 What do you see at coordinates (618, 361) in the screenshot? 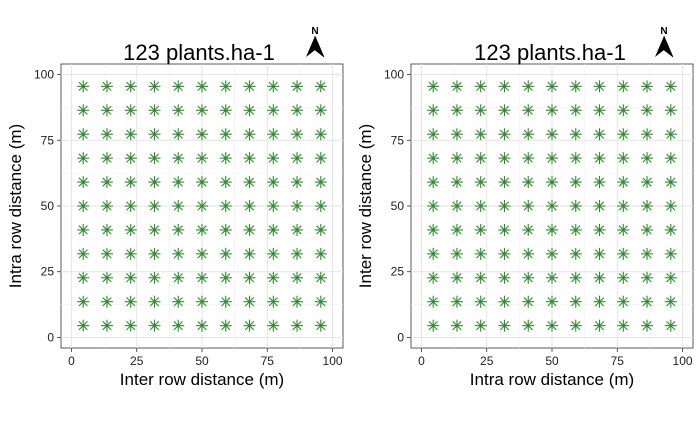
I see `x-tick-label: 75` at bounding box center [618, 361].